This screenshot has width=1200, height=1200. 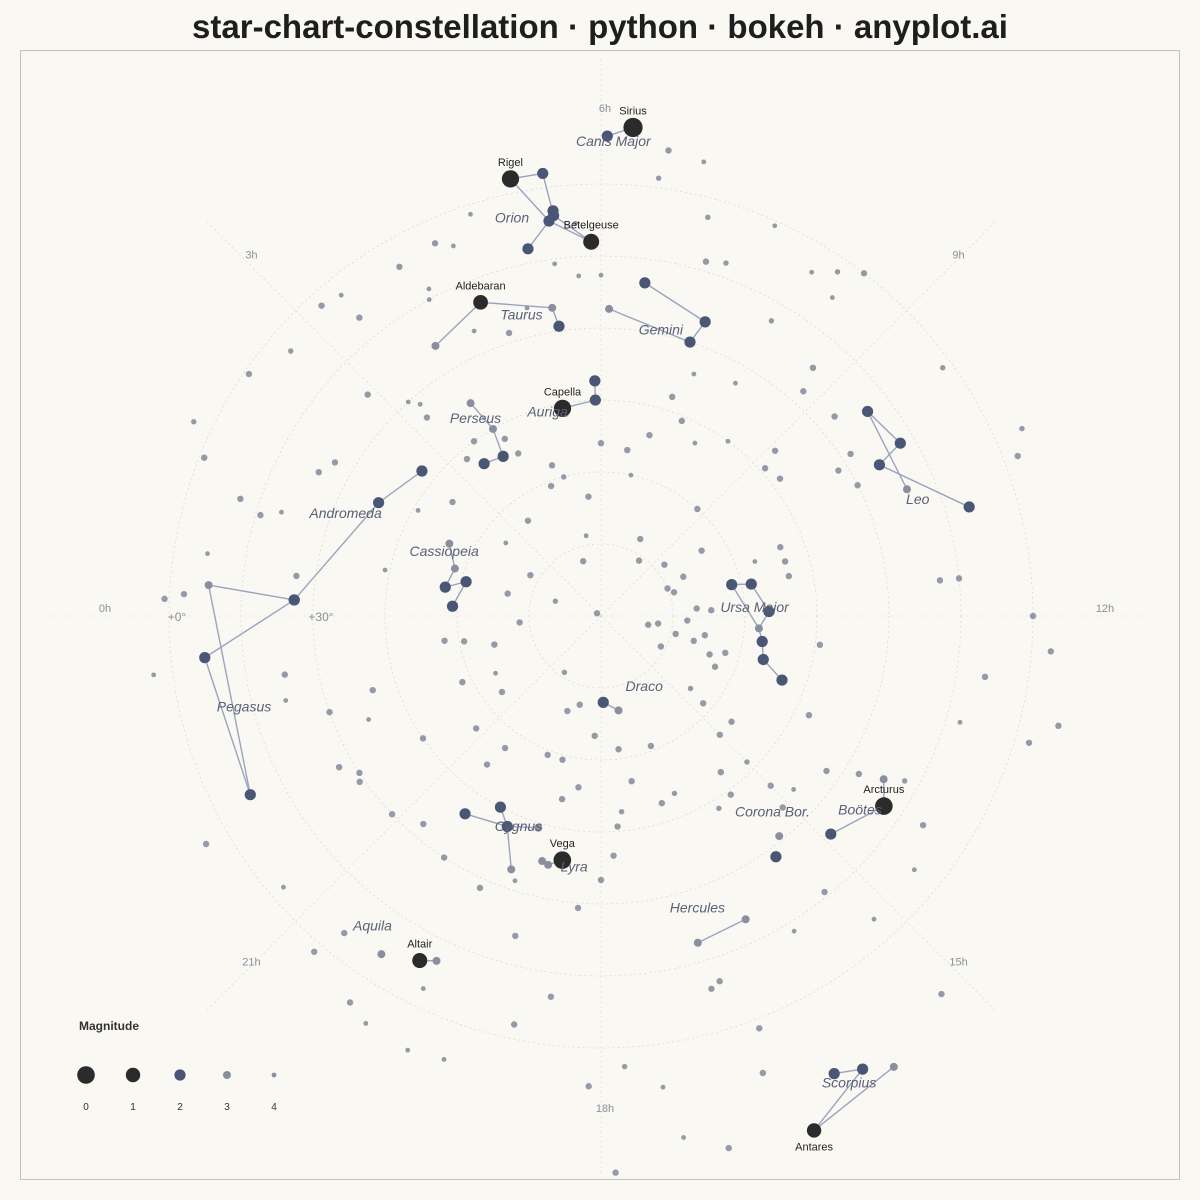 I want to click on constellation-label: Auriga, so click(x=547, y=412).